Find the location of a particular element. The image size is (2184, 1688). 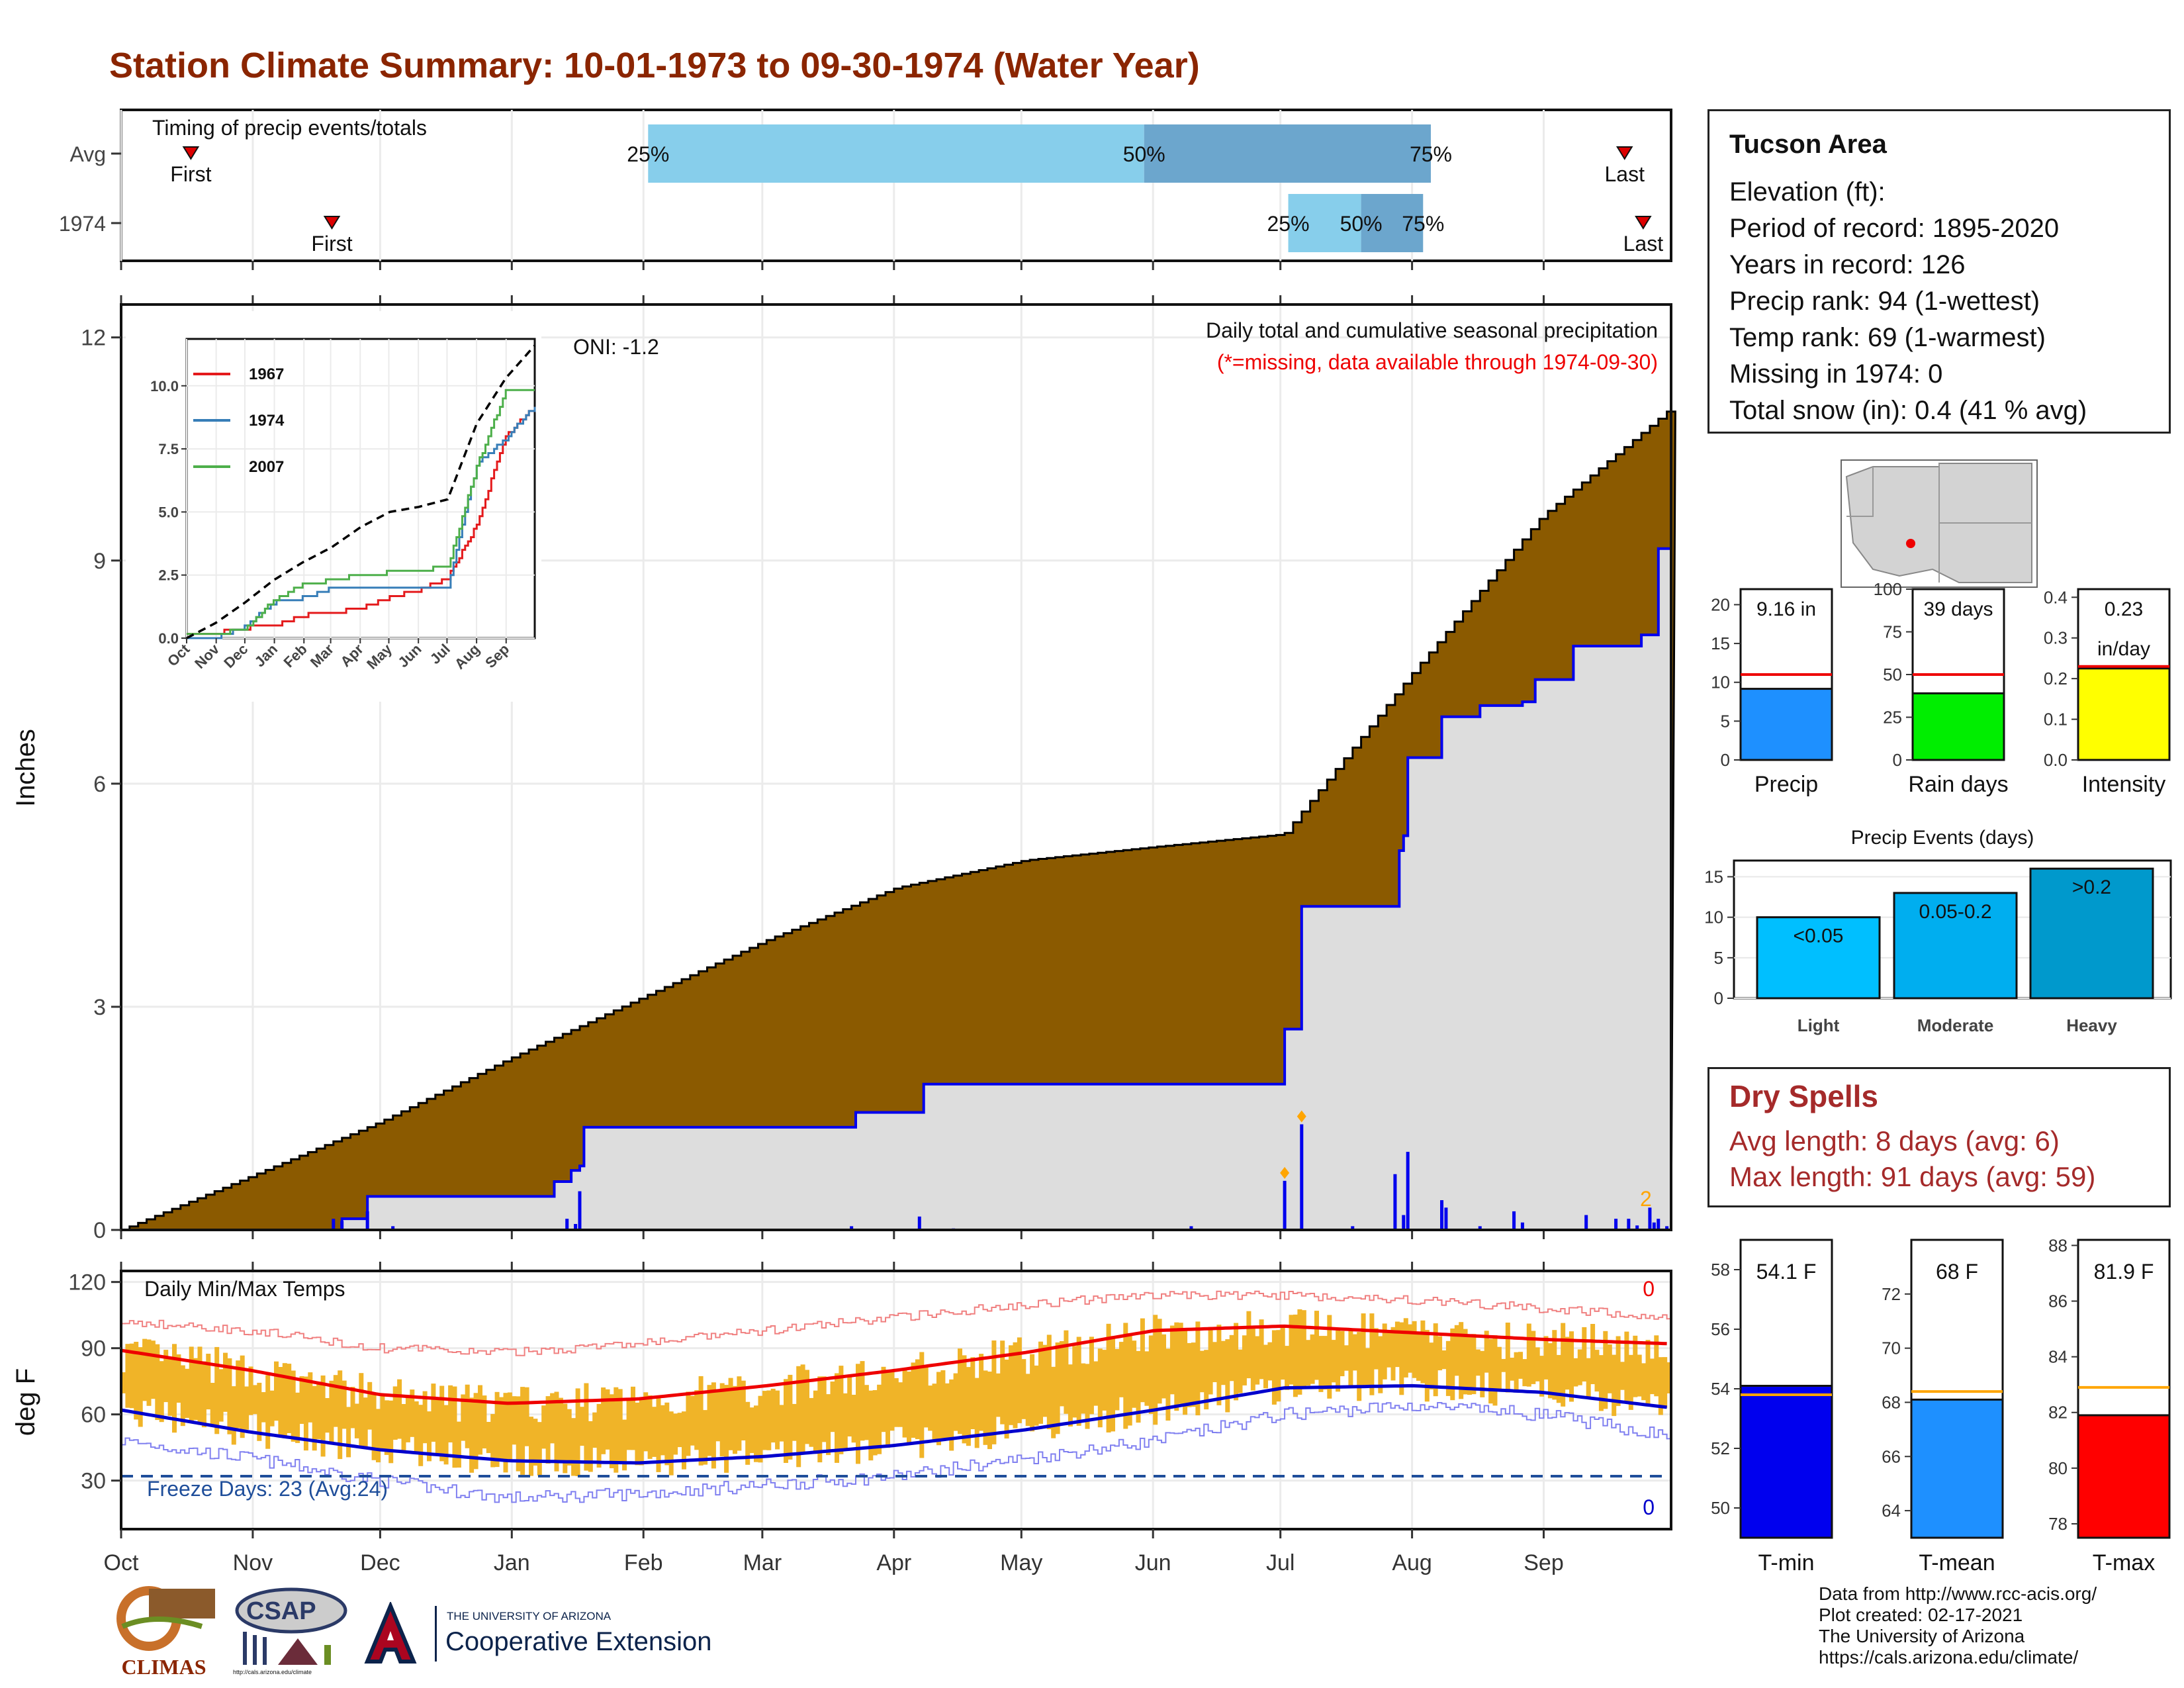

timing-row-label: 1974 is located at coordinates (82, 224).